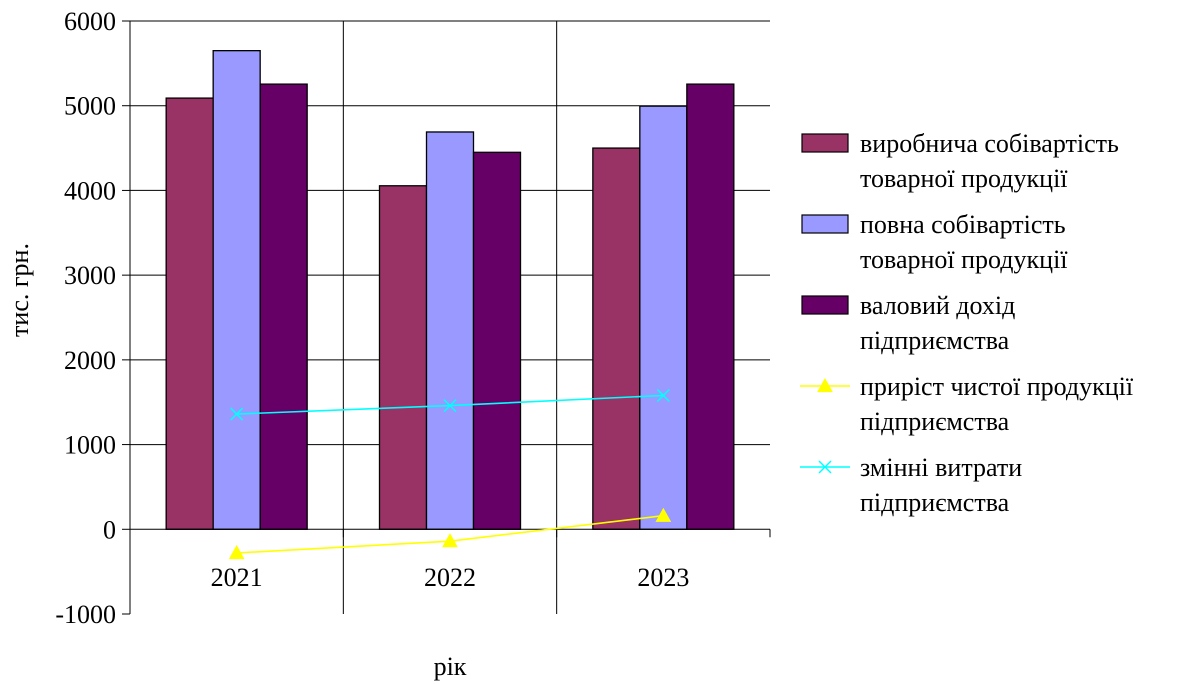  I want to click on legend-label: валовий дохід, so click(937, 305).